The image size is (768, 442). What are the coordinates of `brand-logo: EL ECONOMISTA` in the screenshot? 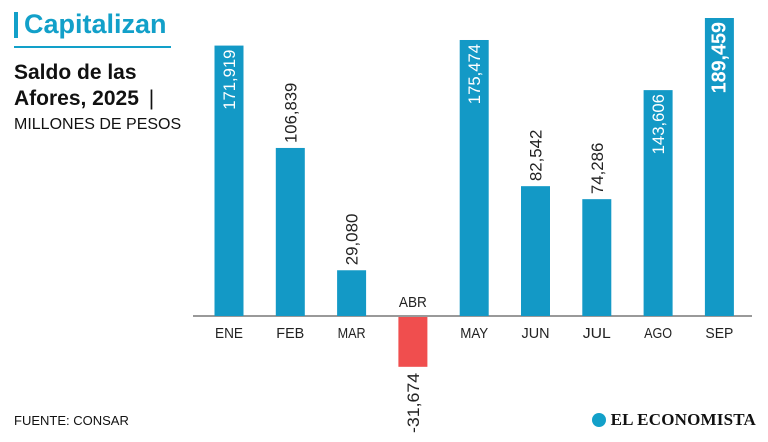 It's located at (673, 420).